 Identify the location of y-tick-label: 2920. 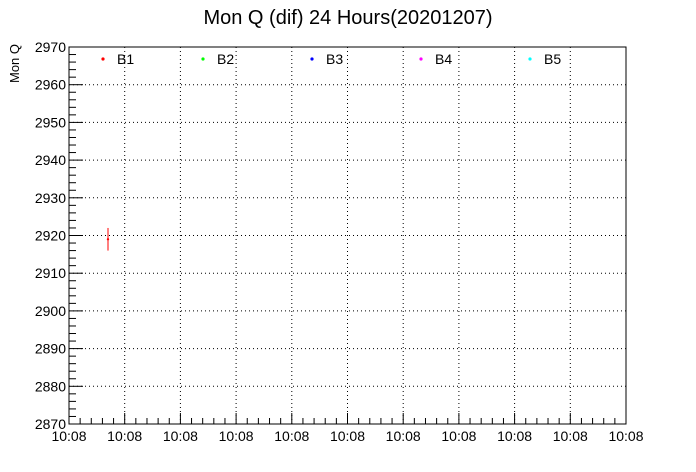
(50, 236).